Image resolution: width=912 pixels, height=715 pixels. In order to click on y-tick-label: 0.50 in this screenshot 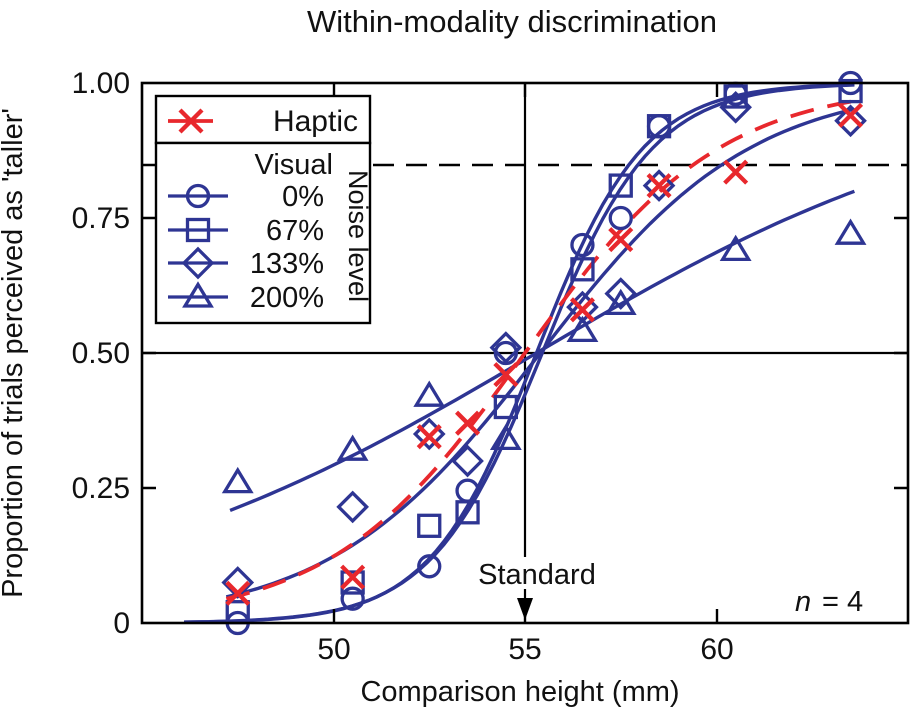, I will do `click(101, 353)`.